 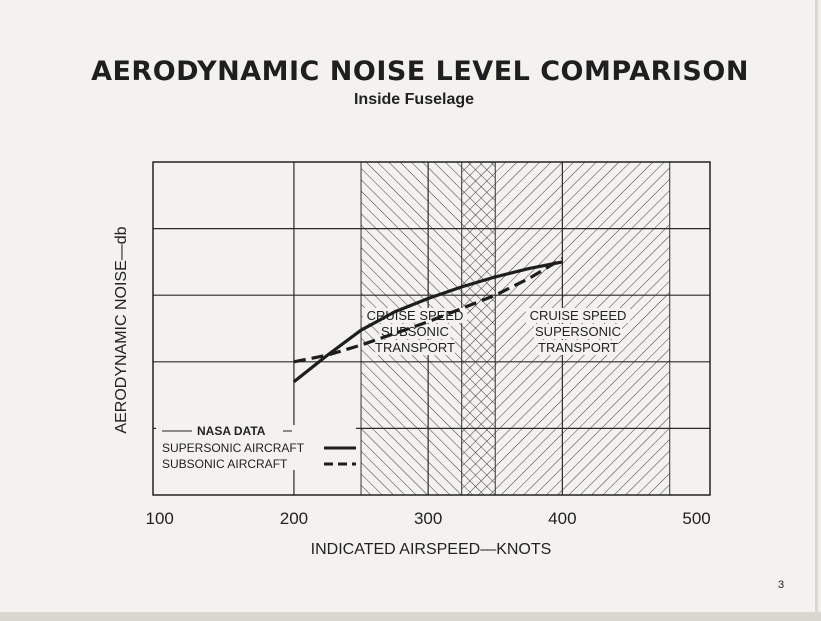 What do you see at coordinates (294, 518) in the screenshot?
I see `x-tick-label: 200` at bounding box center [294, 518].